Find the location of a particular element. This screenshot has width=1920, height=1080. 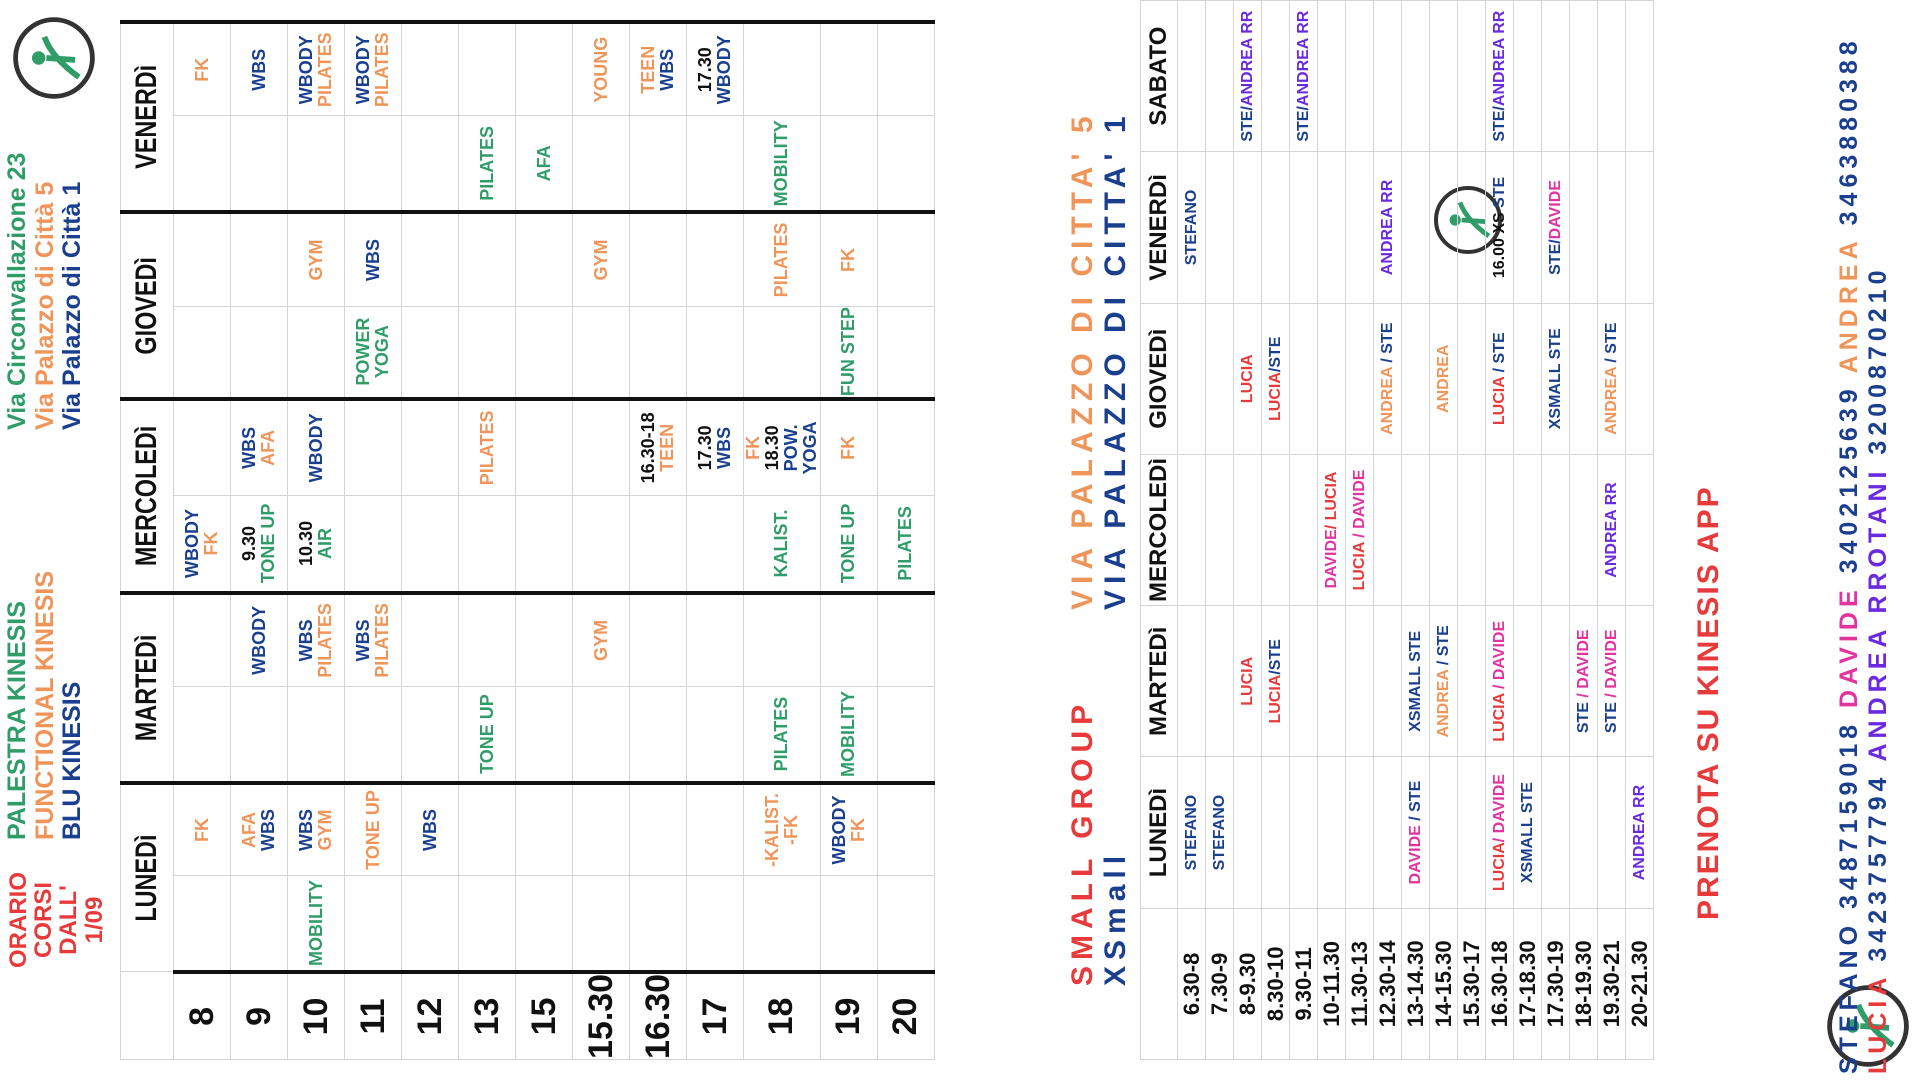

course-label: AFA is located at coordinates (268, 447).